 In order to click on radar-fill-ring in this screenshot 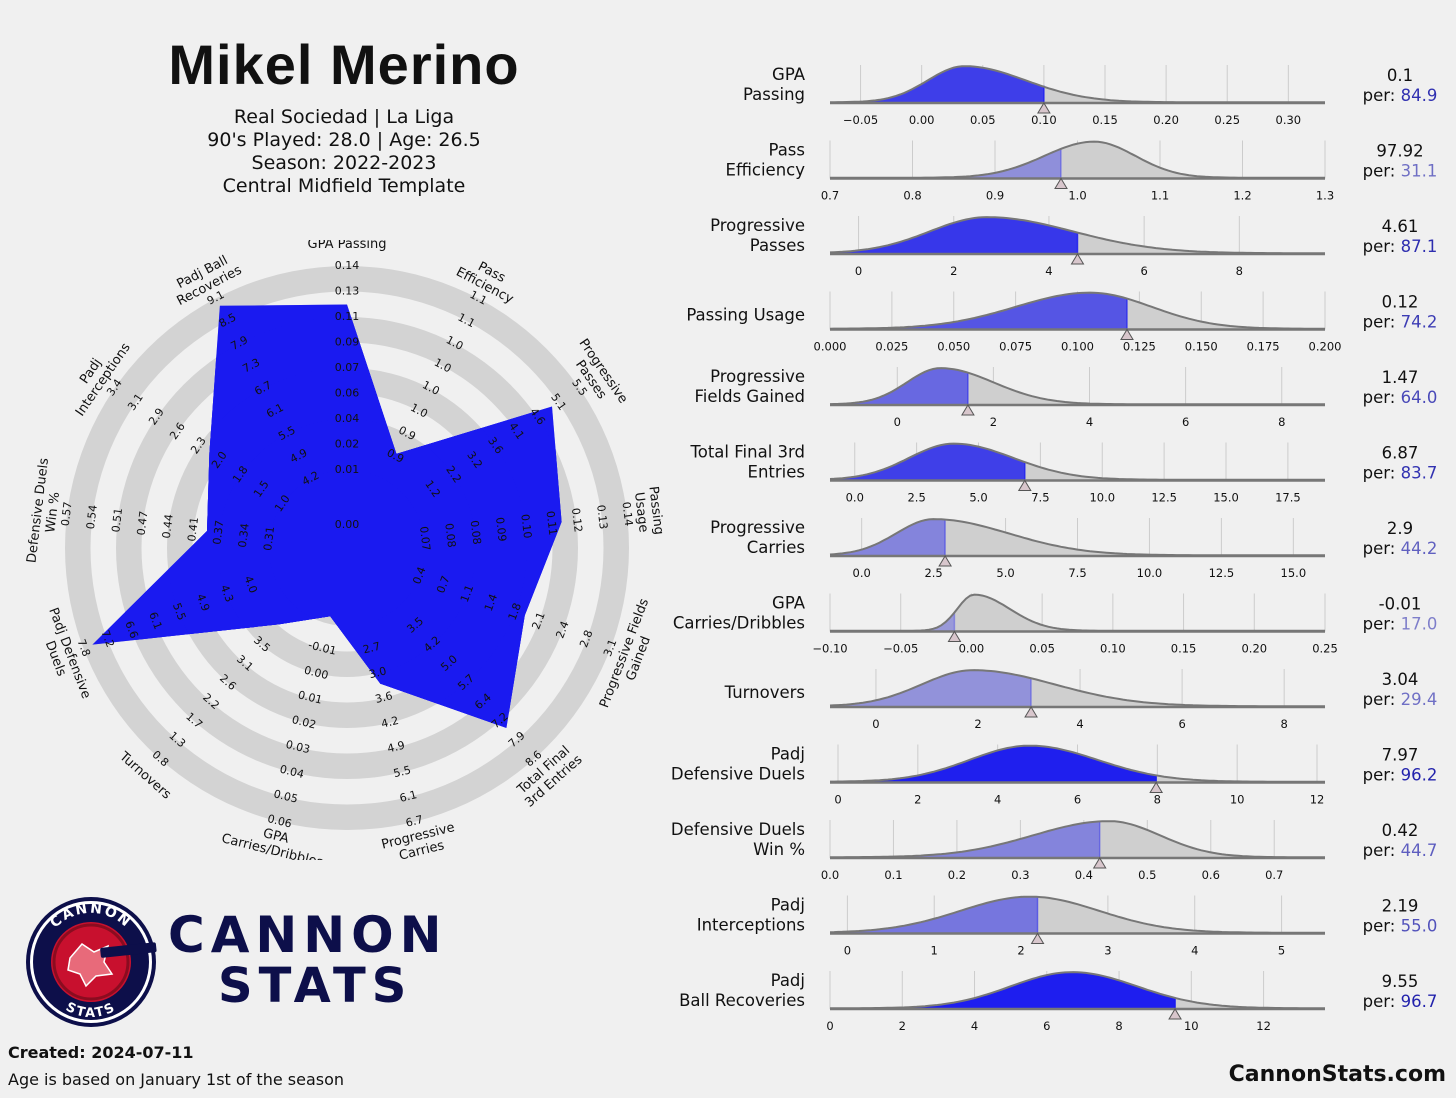, I will do `click(347, 548)`.